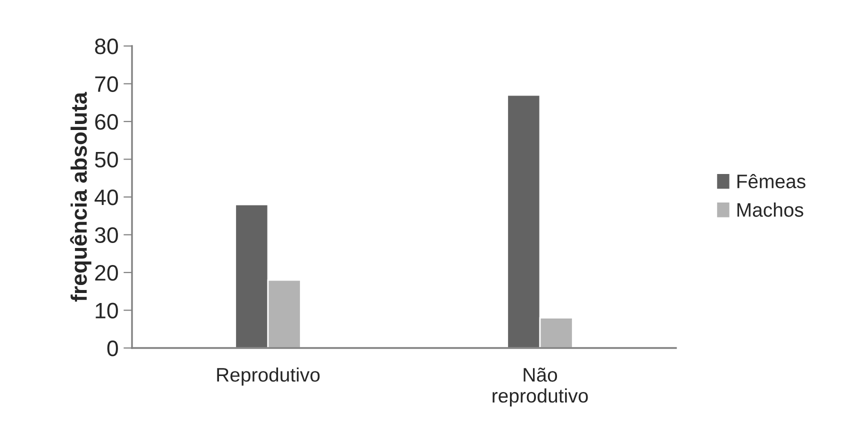 The height and width of the screenshot is (432, 846). What do you see at coordinates (107, 310) in the screenshot?
I see `y-tick-label: 10` at bounding box center [107, 310].